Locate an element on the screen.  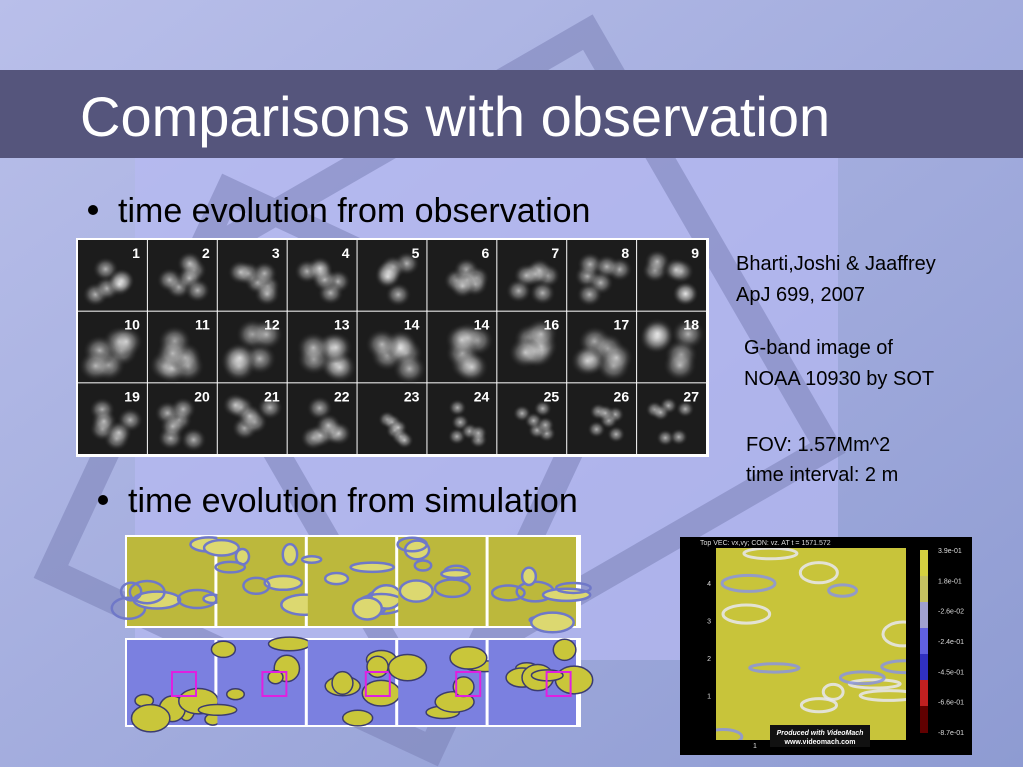
y-axis-label: 4 is located at coordinates (709, 584).